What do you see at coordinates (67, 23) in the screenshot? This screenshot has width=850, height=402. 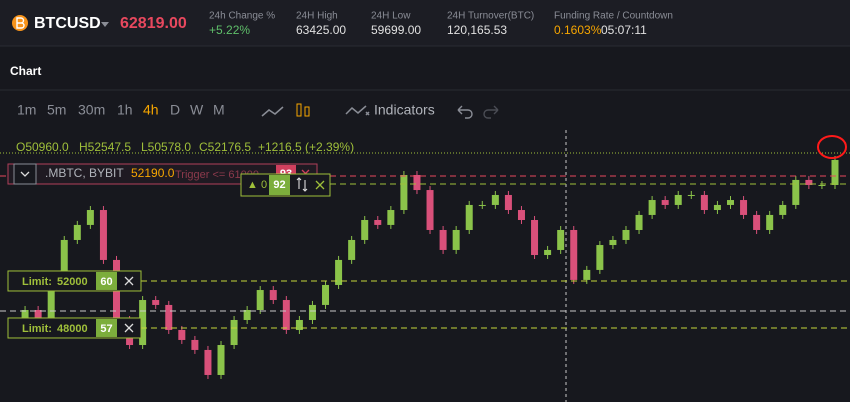 I see `symbol: BTCUSD` at bounding box center [67, 23].